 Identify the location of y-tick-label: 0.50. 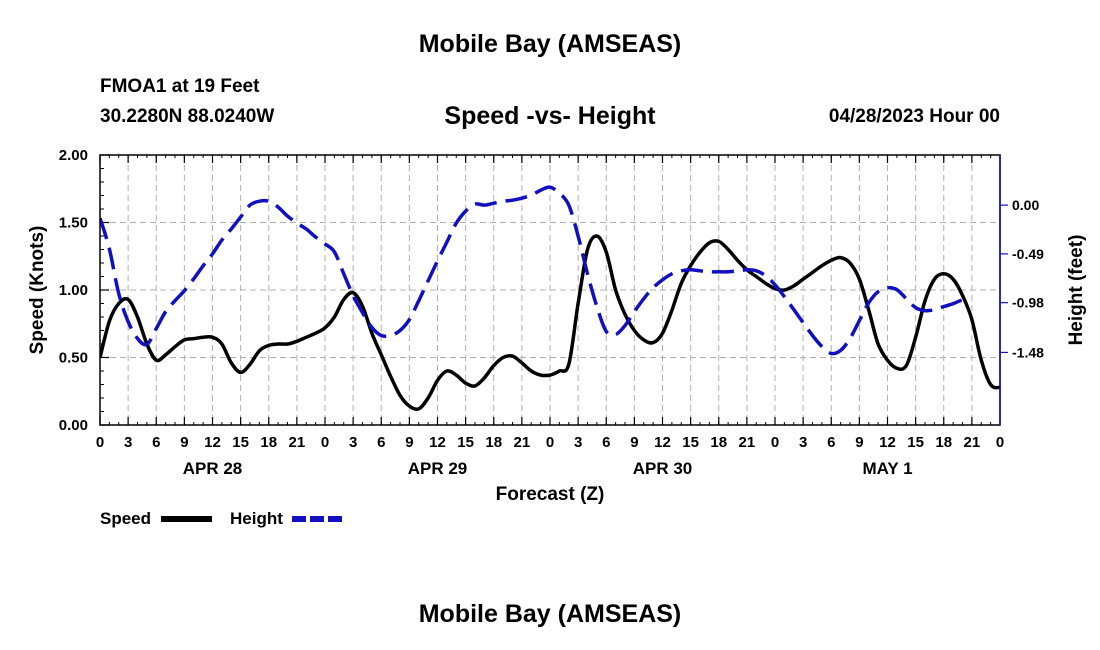
(73, 358).